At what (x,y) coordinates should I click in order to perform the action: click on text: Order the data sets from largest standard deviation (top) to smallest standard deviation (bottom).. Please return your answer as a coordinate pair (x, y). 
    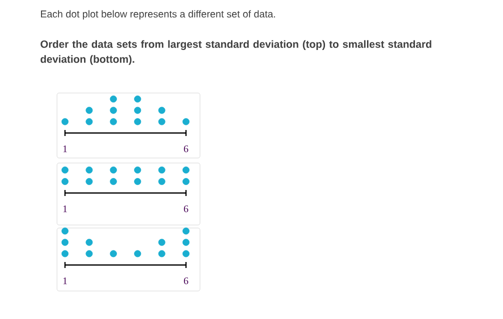
    Looking at the image, I should click on (236, 52).